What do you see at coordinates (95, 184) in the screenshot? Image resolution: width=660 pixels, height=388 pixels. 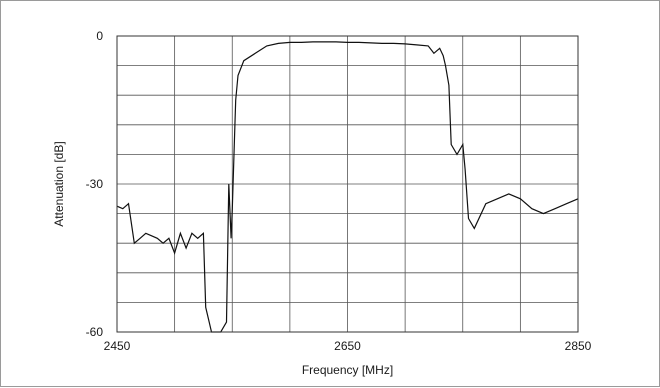 I see `y-tick-label: -30` at bounding box center [95, 184].